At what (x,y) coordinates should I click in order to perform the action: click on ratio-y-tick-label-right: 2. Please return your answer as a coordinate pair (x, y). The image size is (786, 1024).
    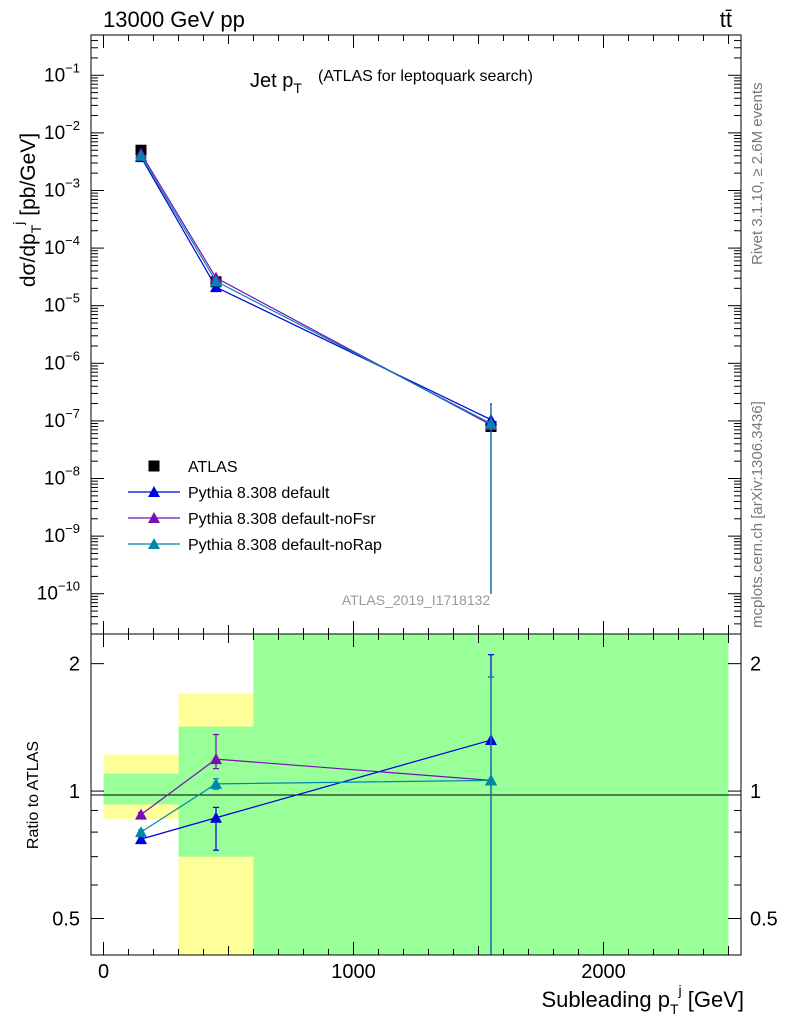
    Looking at the image, I should click on (755, 665).